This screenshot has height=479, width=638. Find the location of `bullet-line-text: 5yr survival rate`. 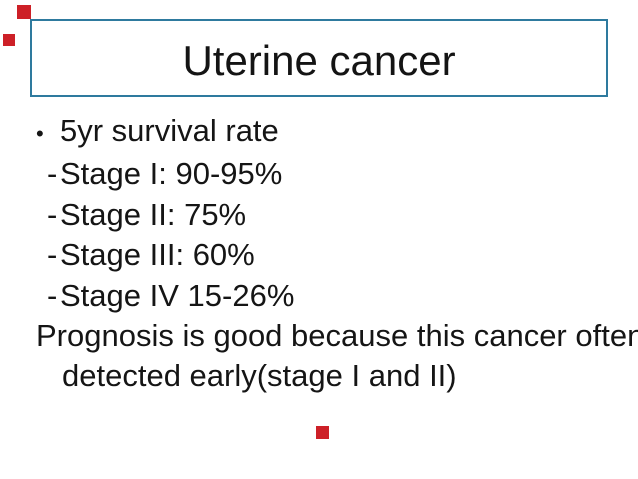

bullet-line-text: 5yr survival rate is located at coordinates (169, 130).